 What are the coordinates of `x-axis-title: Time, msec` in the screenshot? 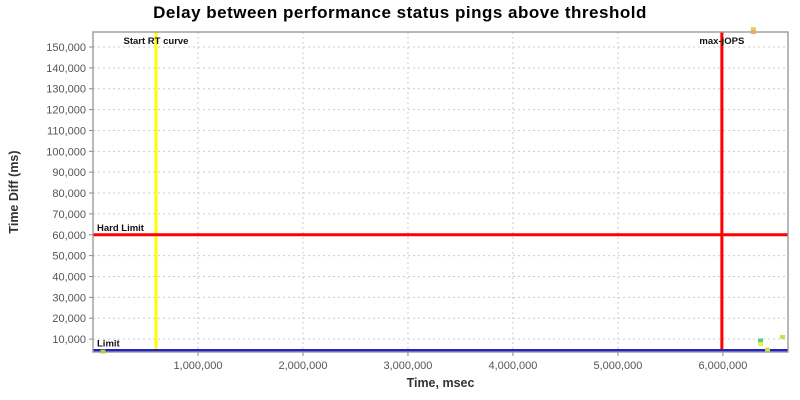 It's located at (441, 383).